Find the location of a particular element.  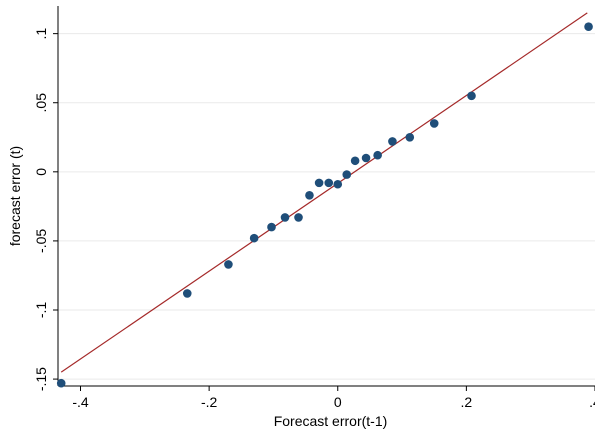

x-tick-label: .4 is located at coordinates (592, 402).